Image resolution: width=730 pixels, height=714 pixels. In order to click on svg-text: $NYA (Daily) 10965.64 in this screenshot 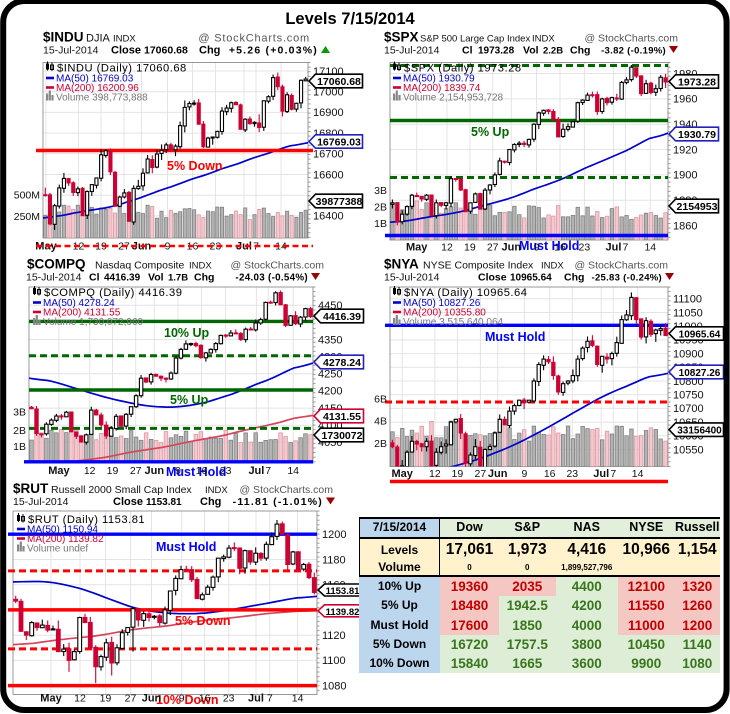, I will do `click(465, 293)`.